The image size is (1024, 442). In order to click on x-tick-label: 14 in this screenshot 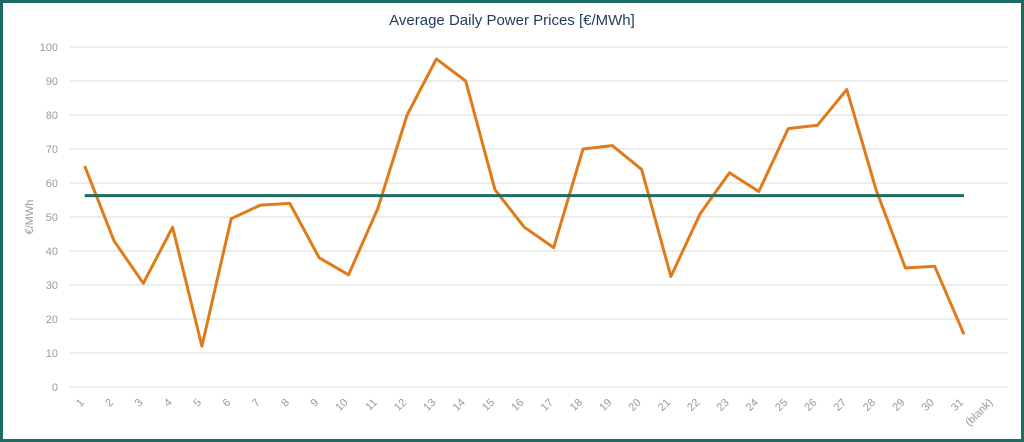, I will do `click(459, 405)`.